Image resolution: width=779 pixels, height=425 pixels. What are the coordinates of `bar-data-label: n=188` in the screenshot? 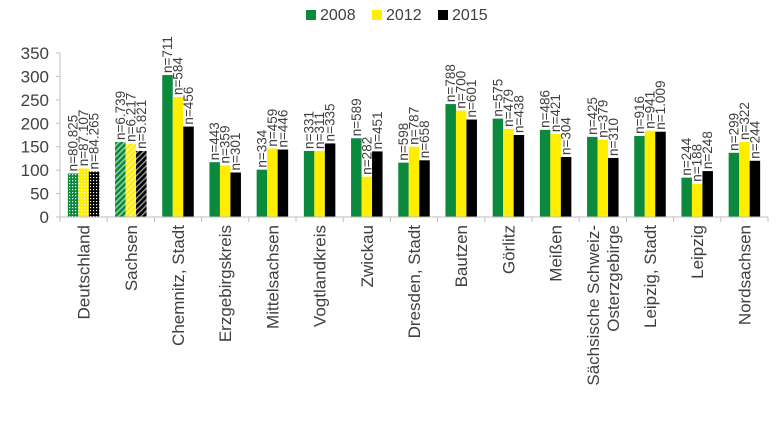 It's located at (697, 163).